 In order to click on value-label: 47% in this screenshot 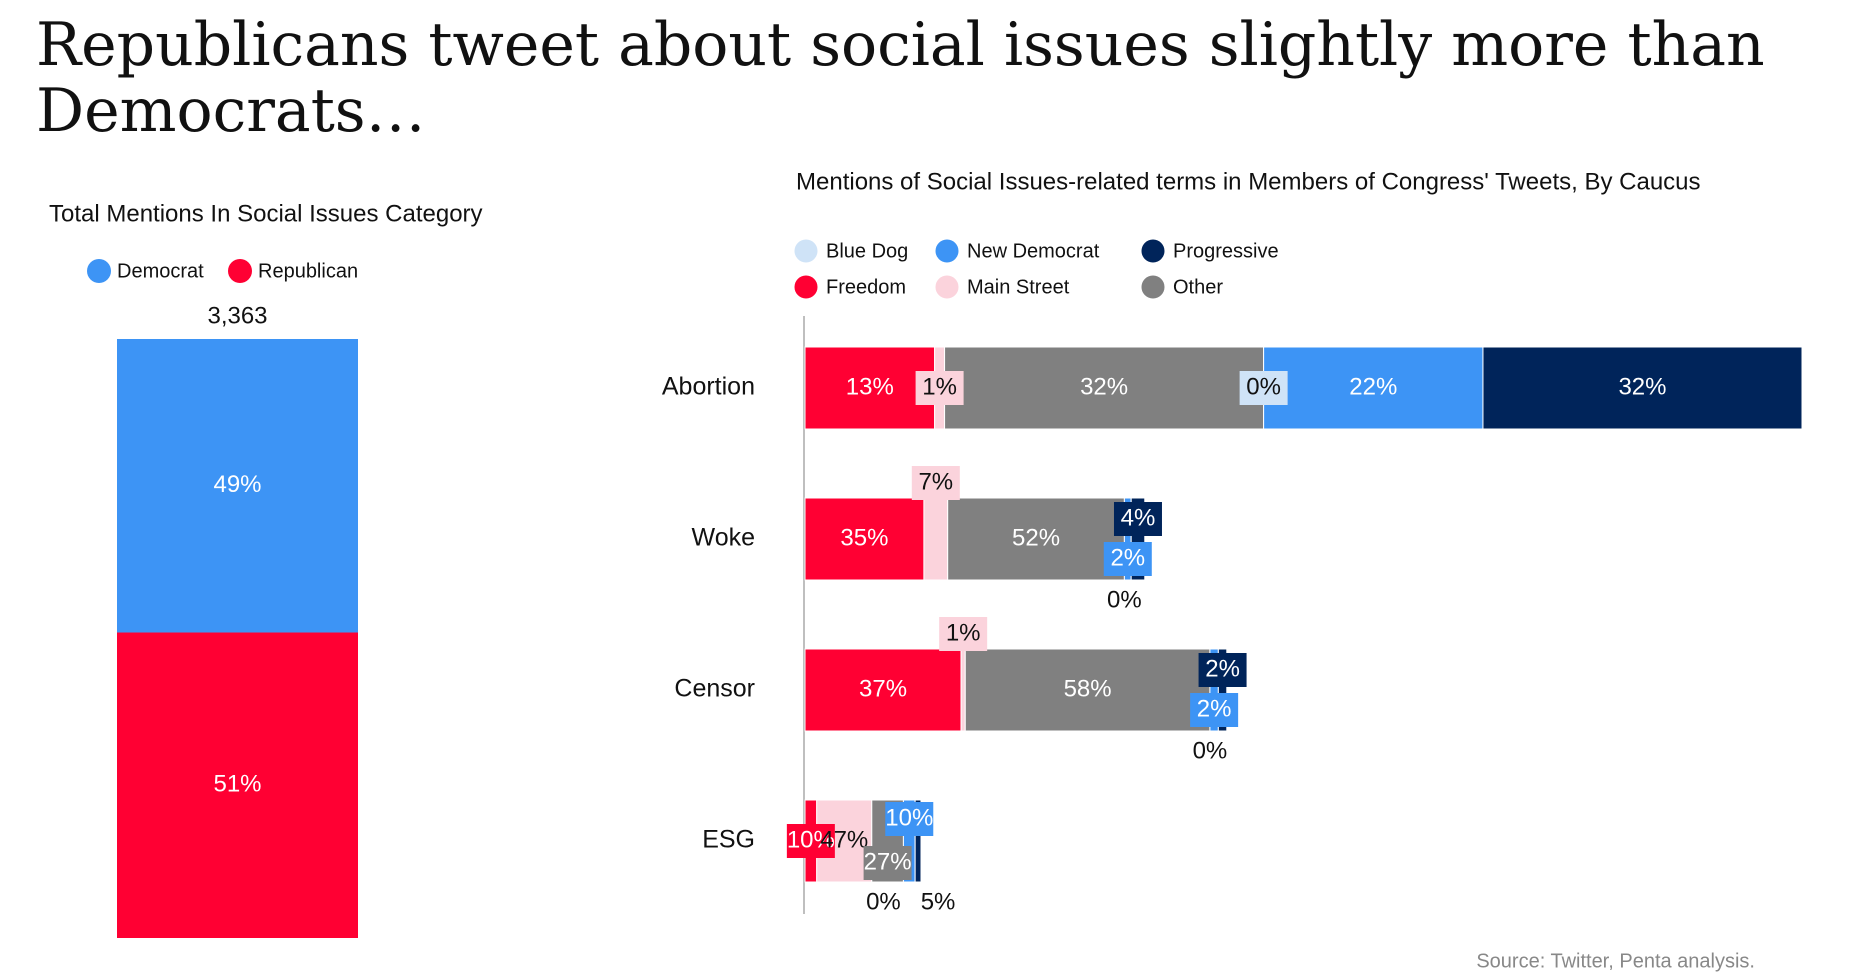, I will do `click(844, 839)`.